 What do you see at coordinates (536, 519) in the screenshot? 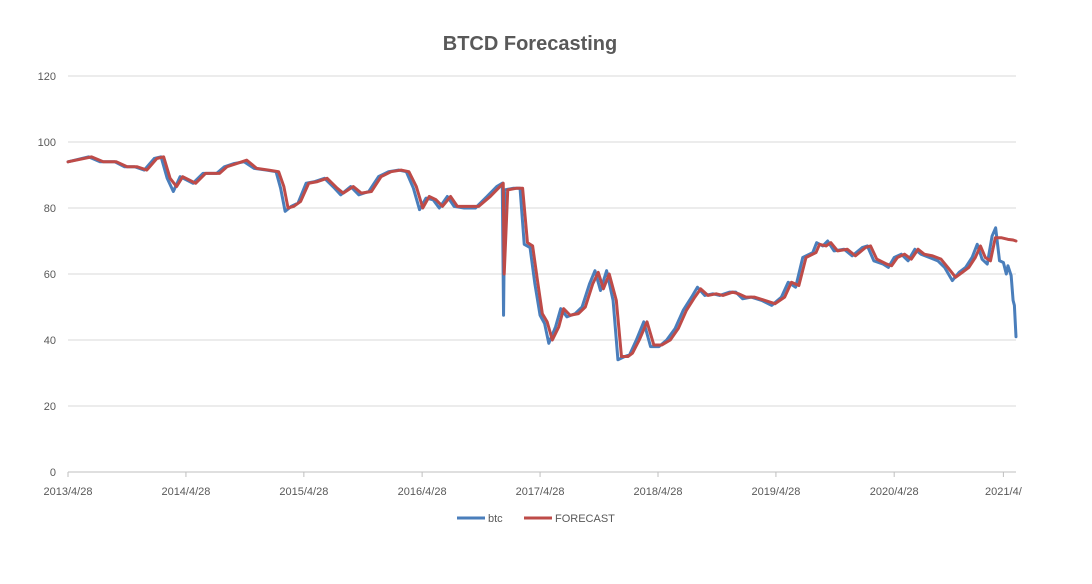
I see `legend: btc FORECAST` at bounding box center [536, 519].